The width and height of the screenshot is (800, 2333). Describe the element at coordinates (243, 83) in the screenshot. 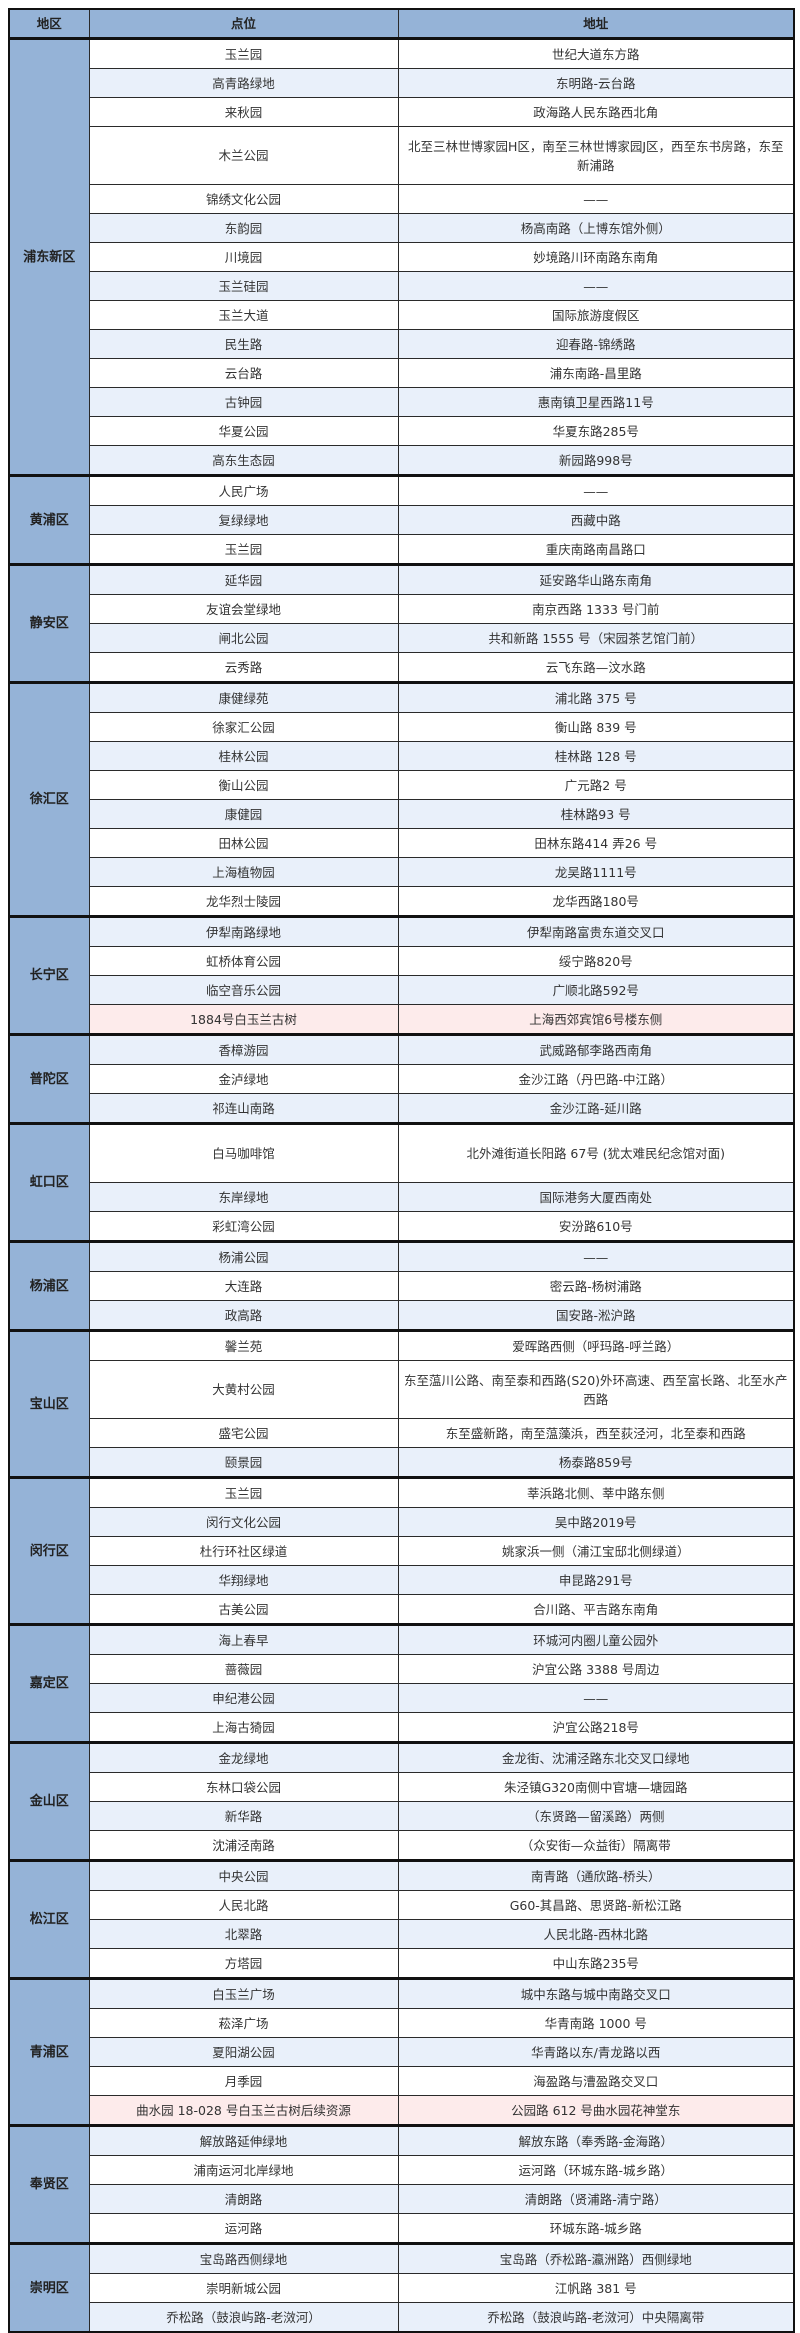

I see `point-cell: 高青路绿地` at that location.